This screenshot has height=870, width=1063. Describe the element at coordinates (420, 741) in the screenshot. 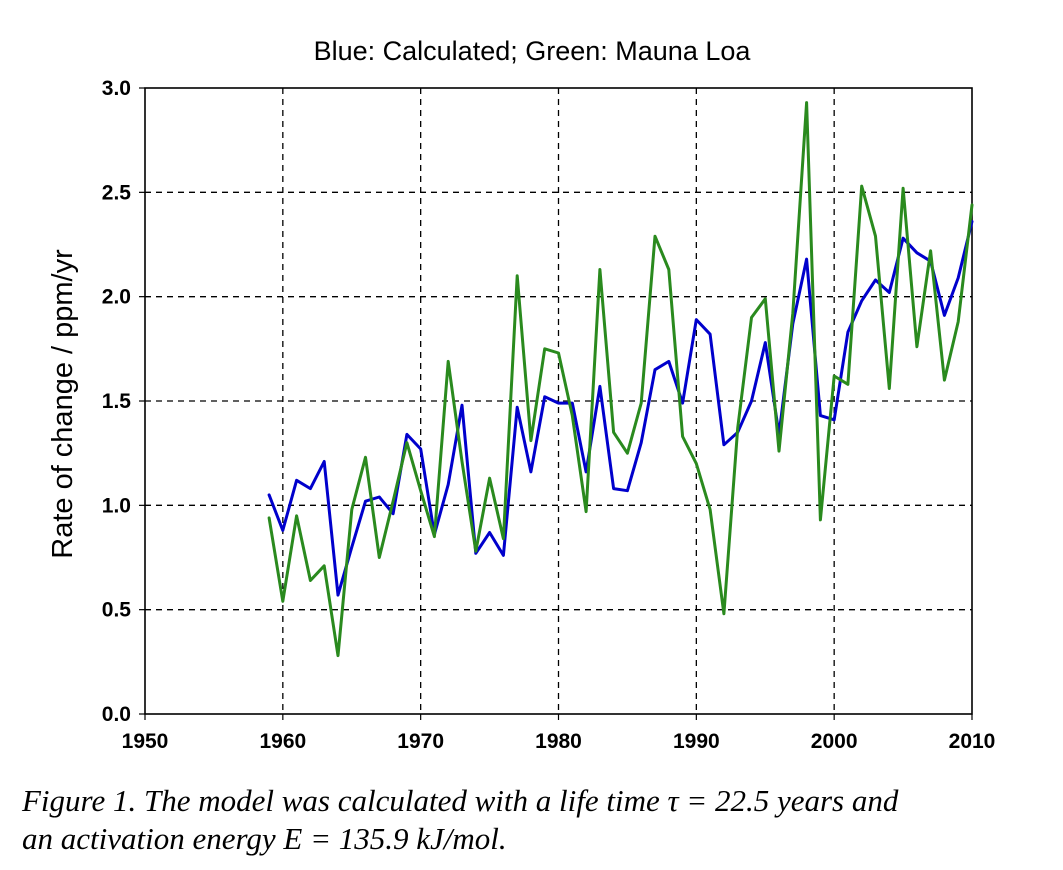

I see `x-tick-label: 1970` at that location.